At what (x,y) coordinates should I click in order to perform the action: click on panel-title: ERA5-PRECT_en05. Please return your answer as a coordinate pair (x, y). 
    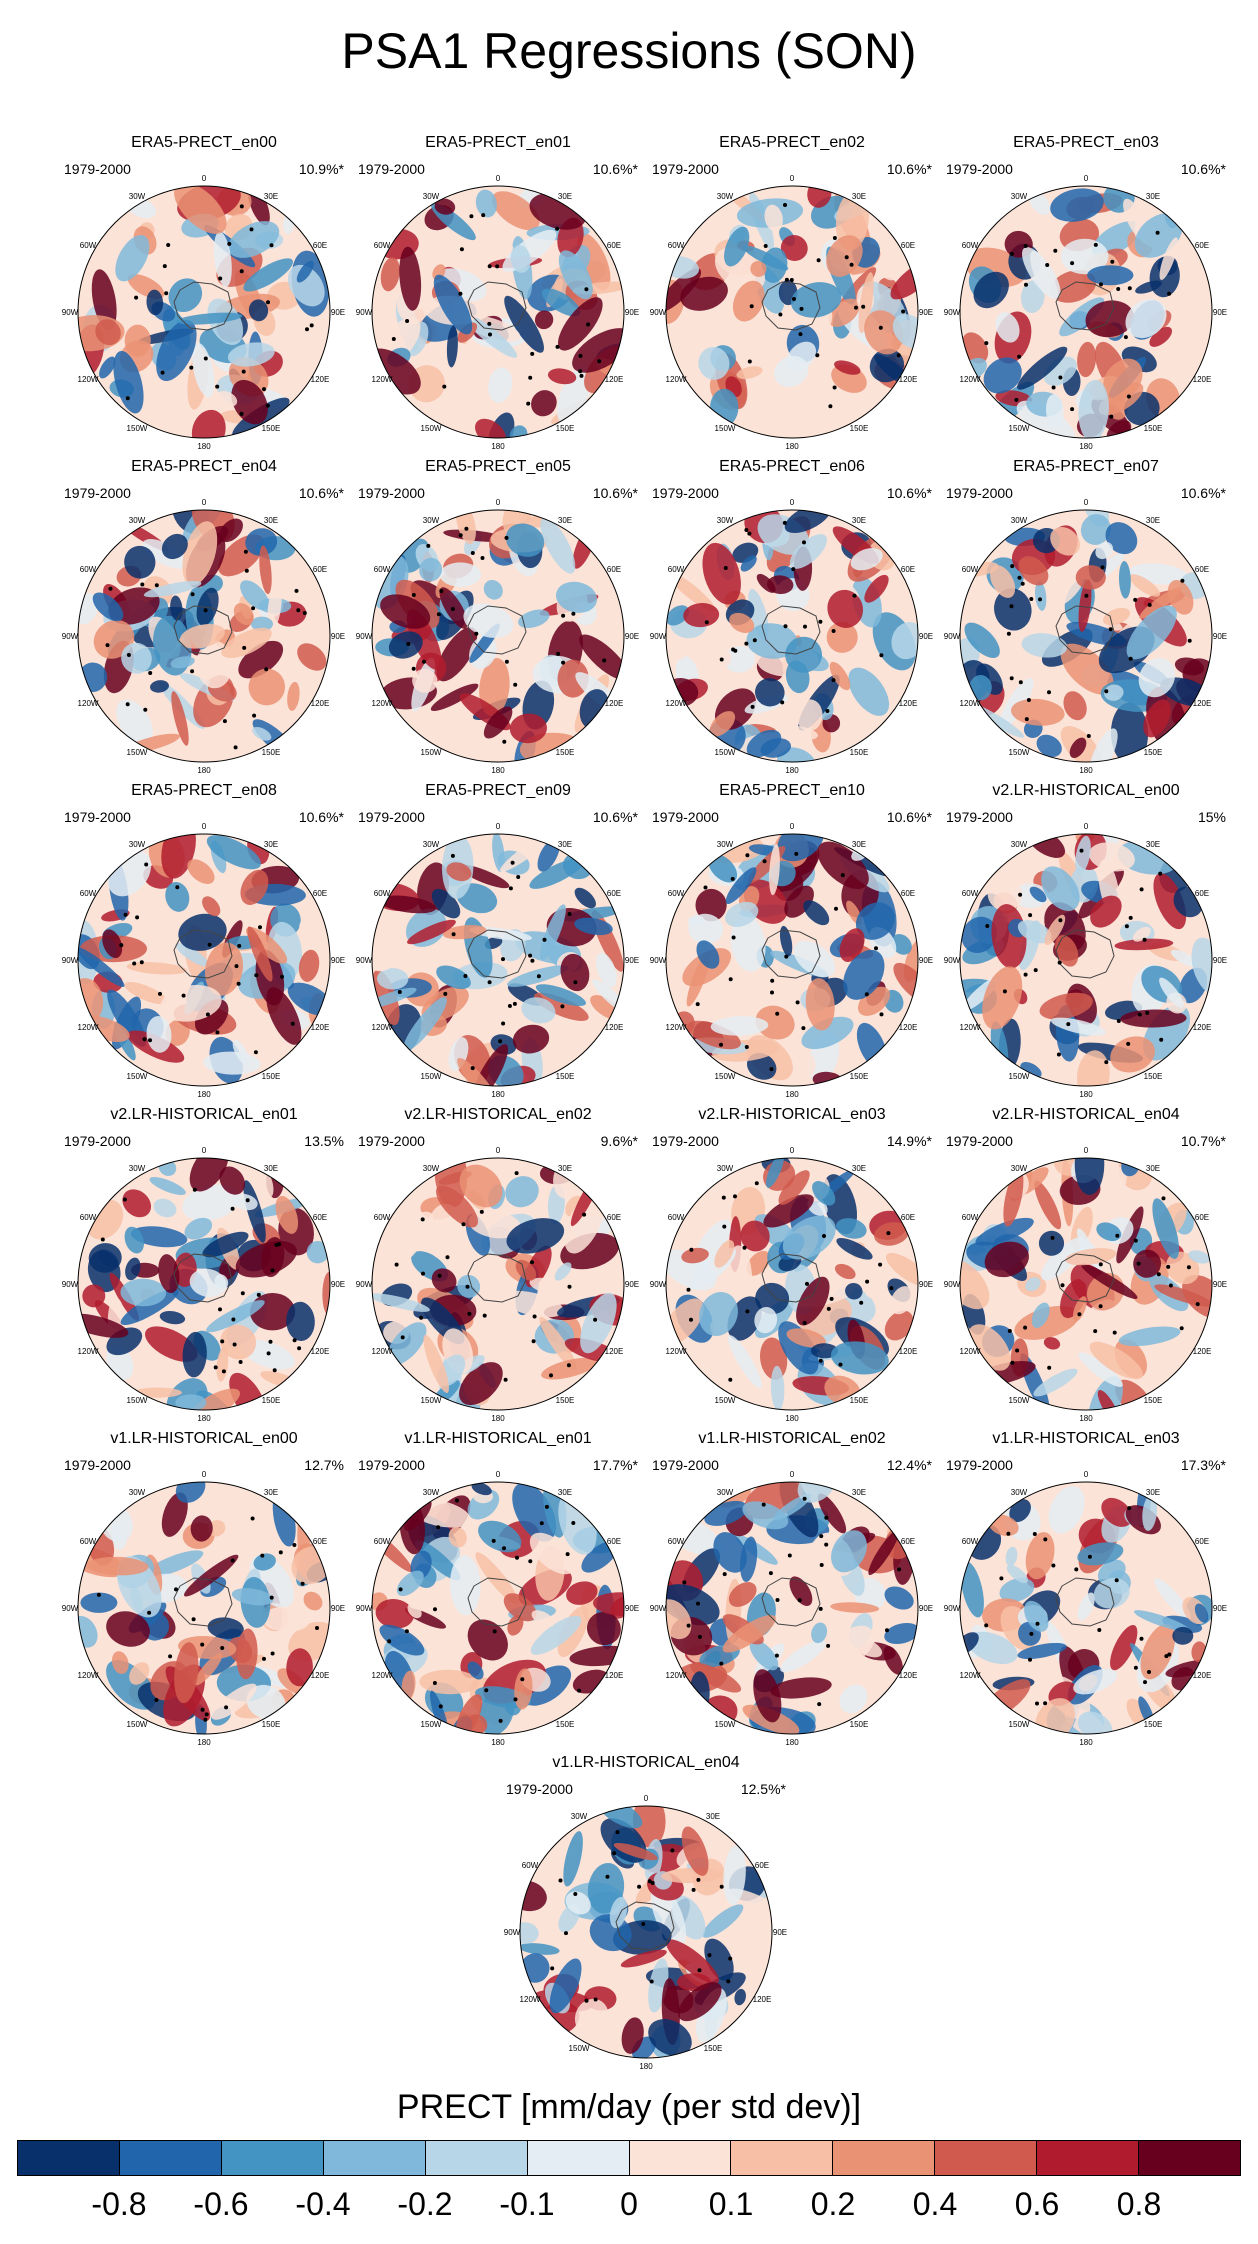
    Looking at the image, I should click on (498, 466).